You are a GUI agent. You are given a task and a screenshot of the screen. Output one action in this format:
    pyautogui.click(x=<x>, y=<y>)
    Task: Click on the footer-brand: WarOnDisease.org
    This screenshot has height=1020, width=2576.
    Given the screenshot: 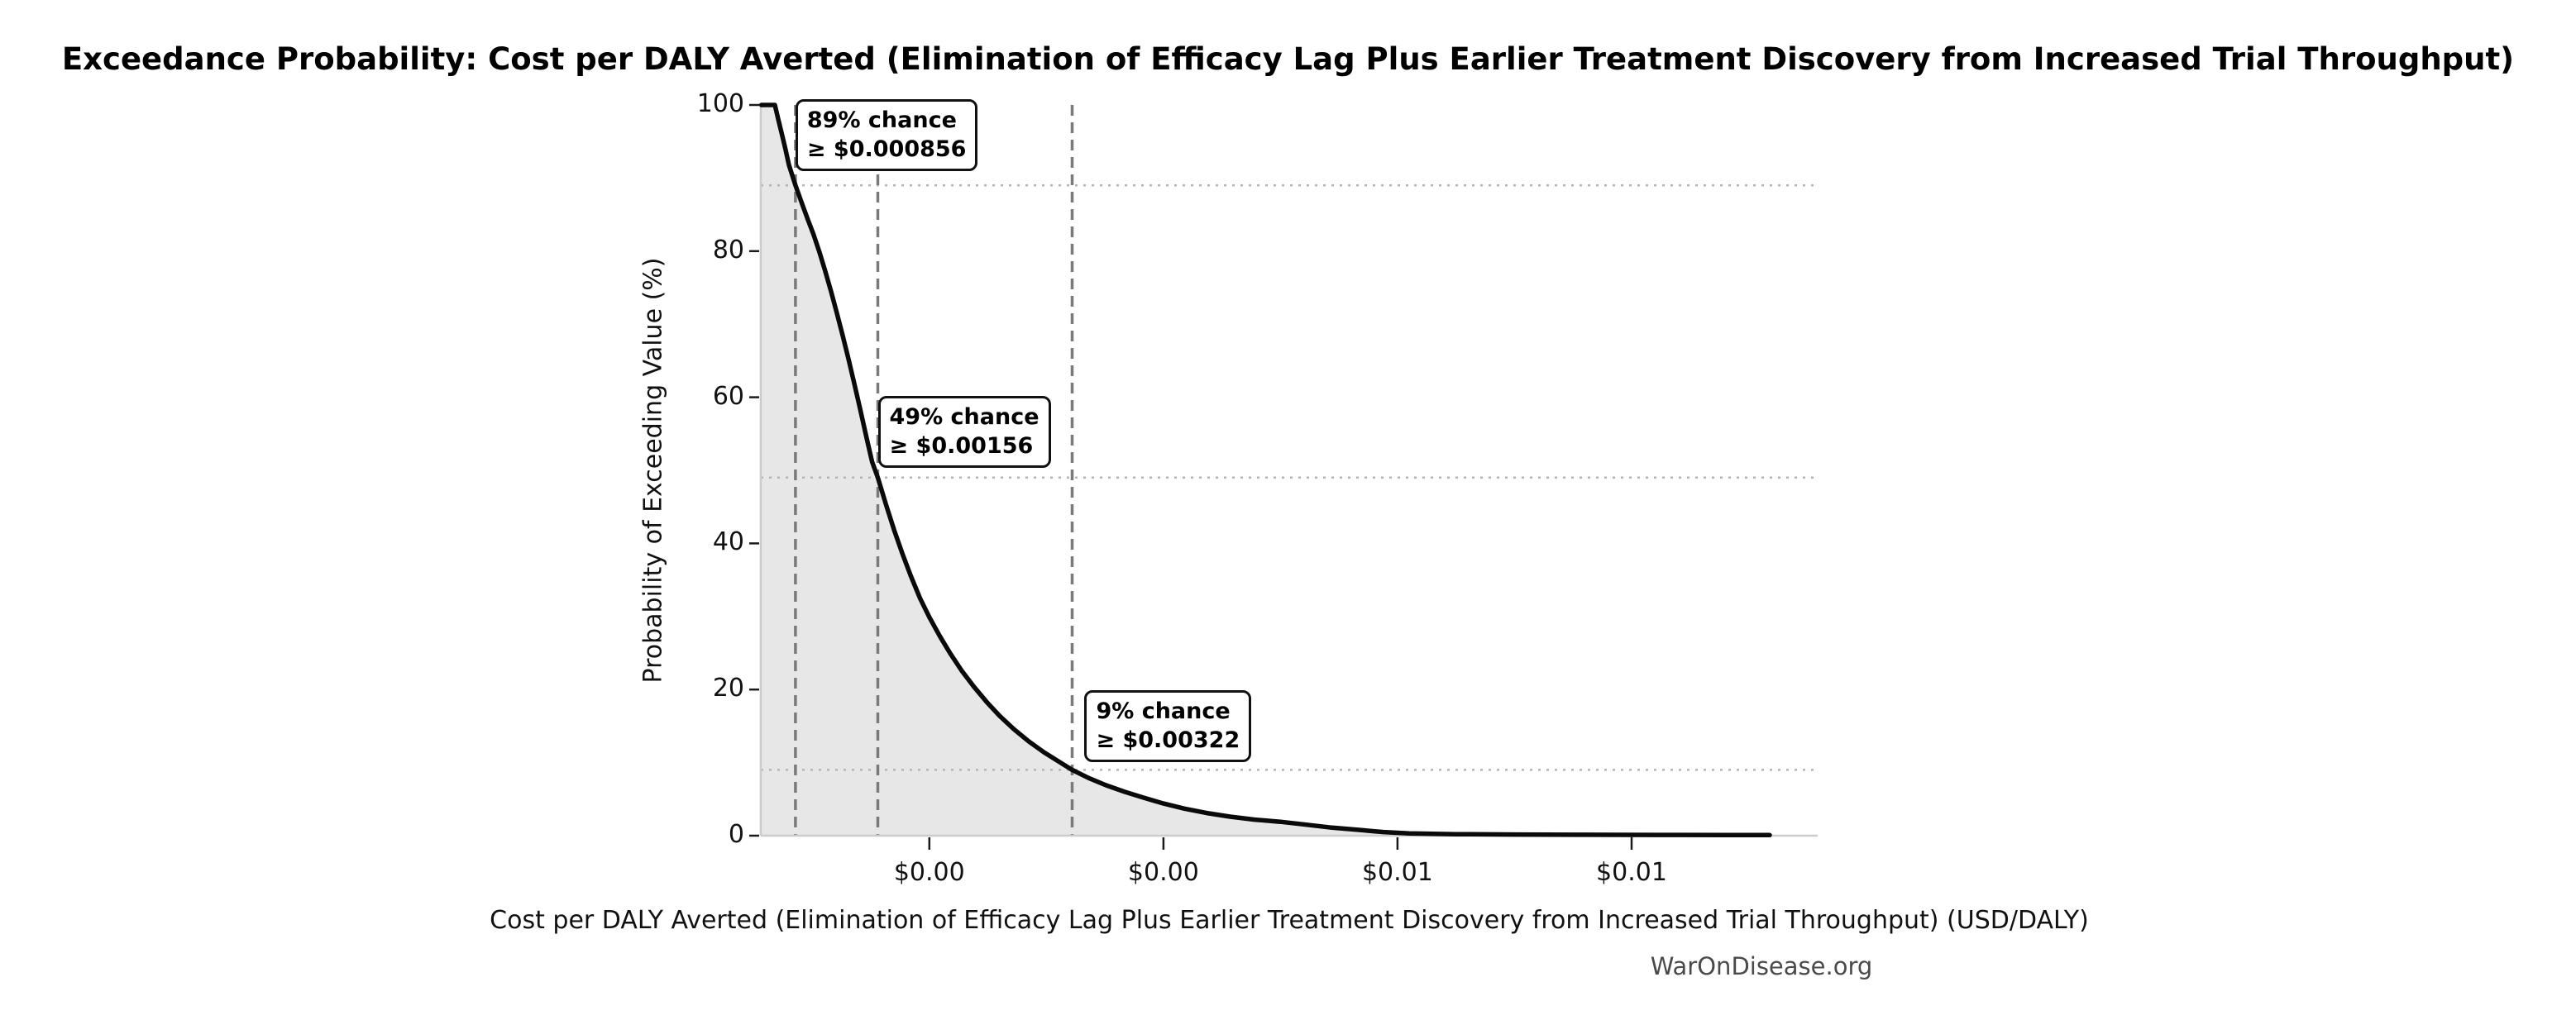 What is the action you would take?
    pyautogui.click(x=1762, y=966)
    